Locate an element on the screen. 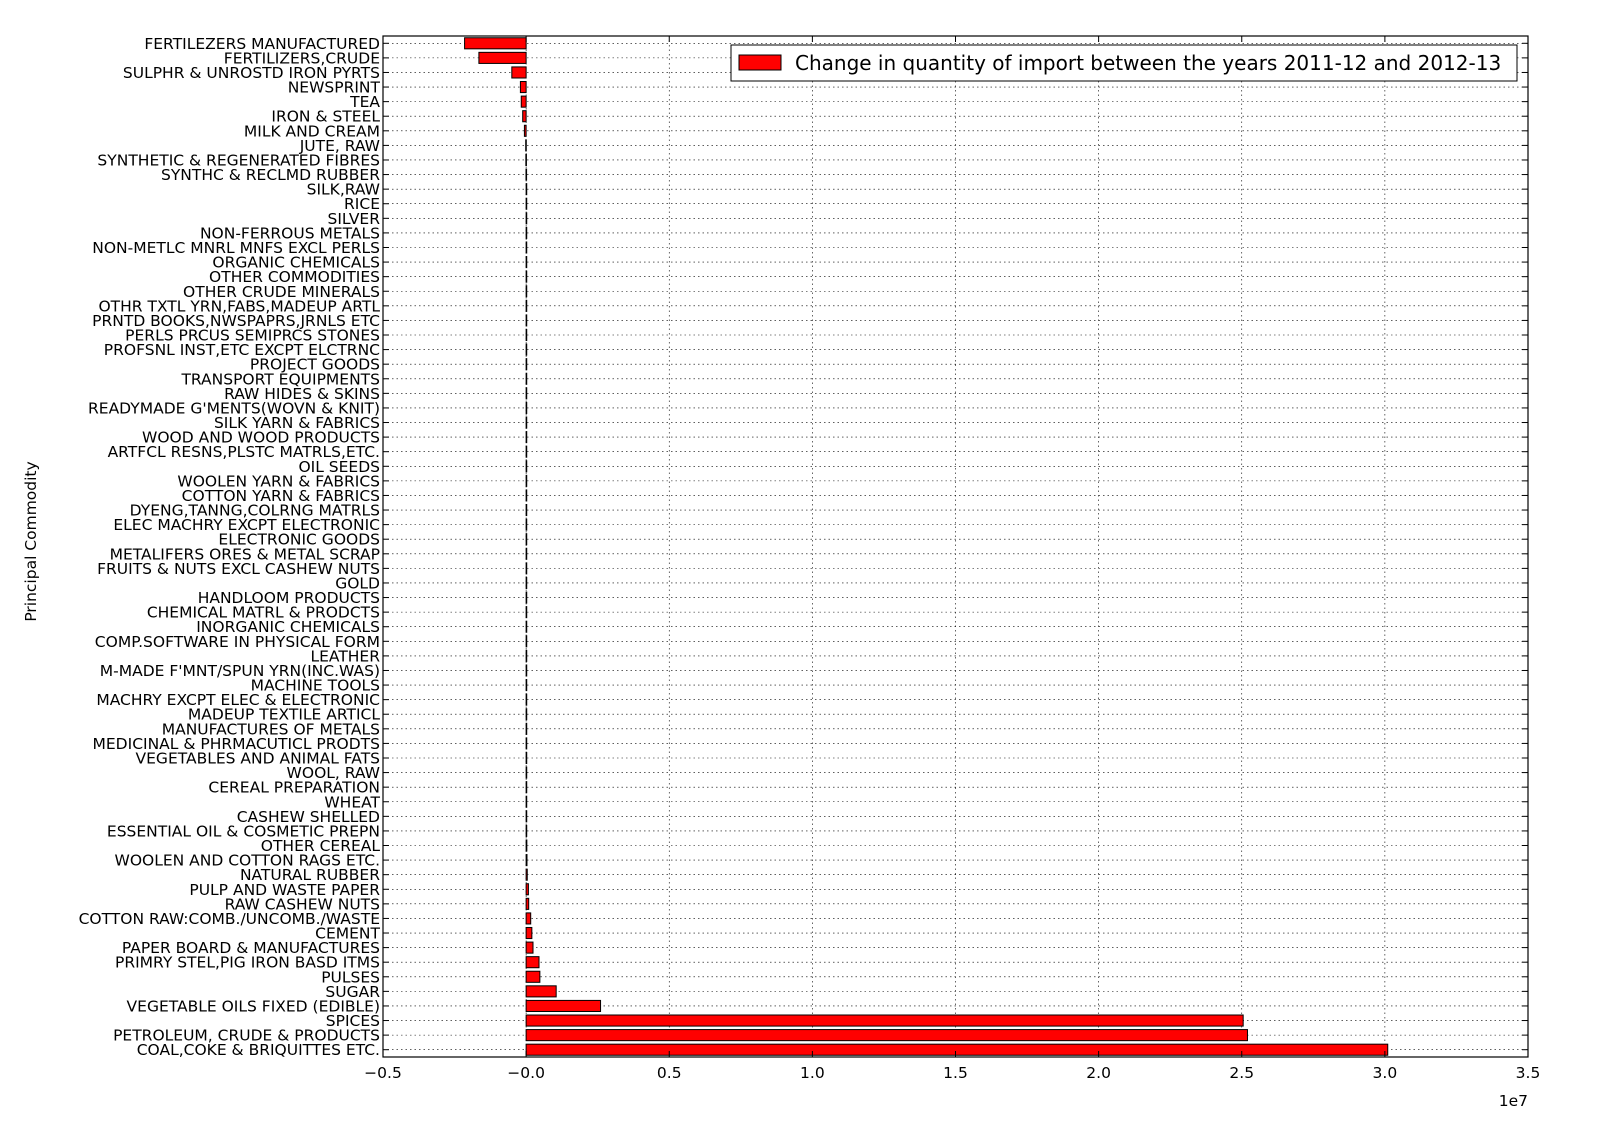  category-label: SUGAR is located at coordinates (352, 992).